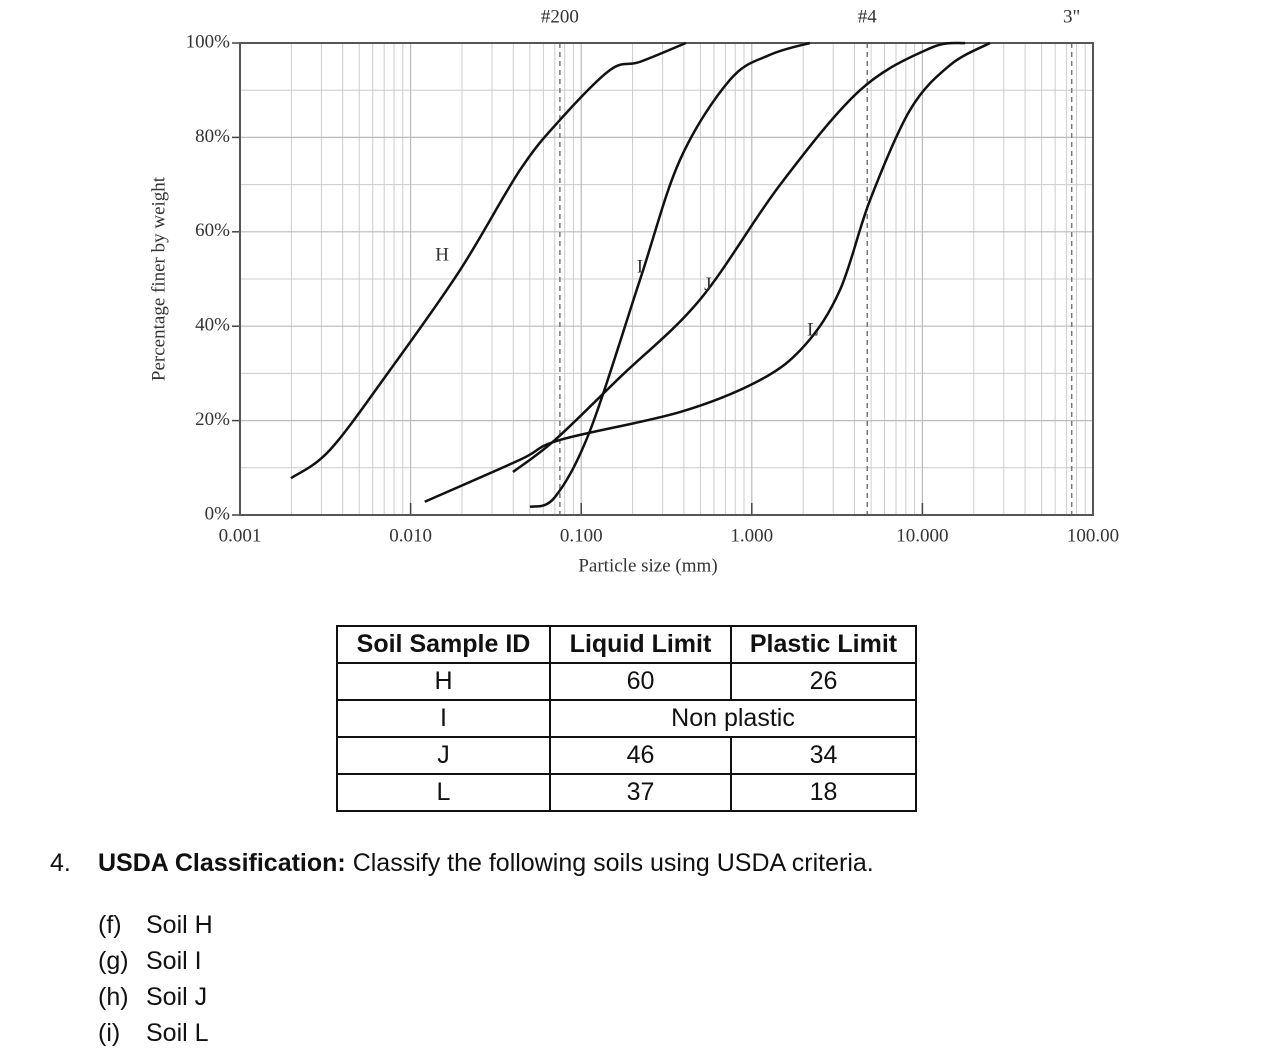 The width and height of the screenshot is (1266, 1056). Describe the element at coordinates (443, 644) in the screenshot. I see `header-cell: Soil Sample ID` at that location.